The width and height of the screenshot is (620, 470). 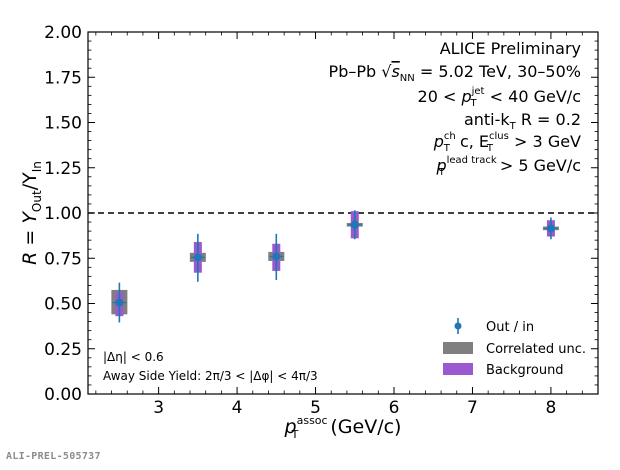 I want to click on x-tick-label: 6, so click(x=394, y=408).